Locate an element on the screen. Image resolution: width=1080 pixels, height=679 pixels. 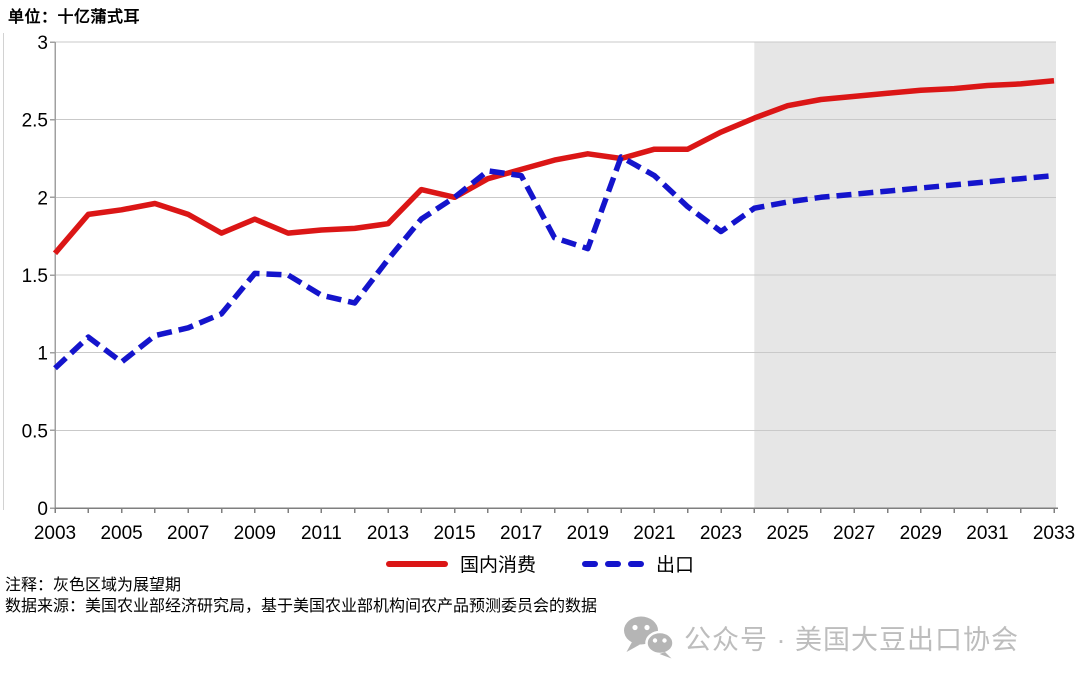
svg-text: 2021 is located at coordinates (654, 533).